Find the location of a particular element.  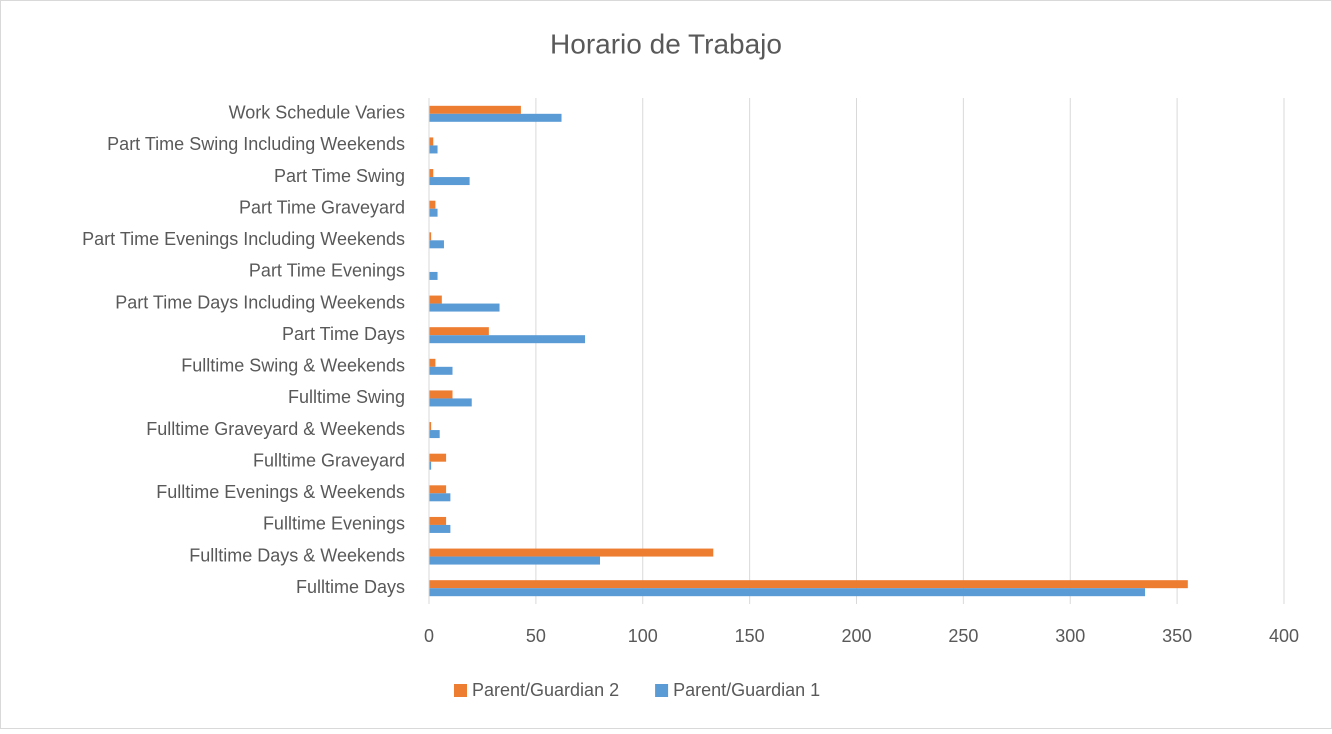

y-tick-label: Fulltime Evenings is located at coordinates (334, 524).